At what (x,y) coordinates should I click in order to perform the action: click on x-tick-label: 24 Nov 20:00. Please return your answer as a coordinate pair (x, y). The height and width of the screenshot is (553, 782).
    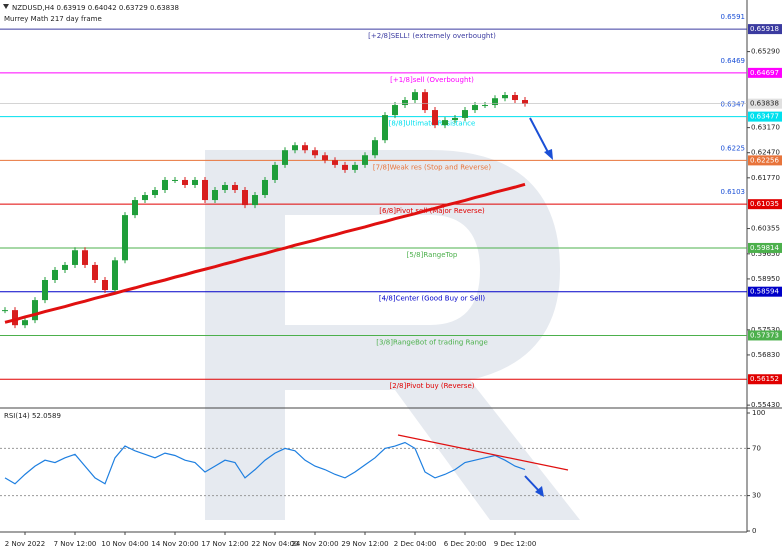
    Looking at the image, I should click on (314, 544).